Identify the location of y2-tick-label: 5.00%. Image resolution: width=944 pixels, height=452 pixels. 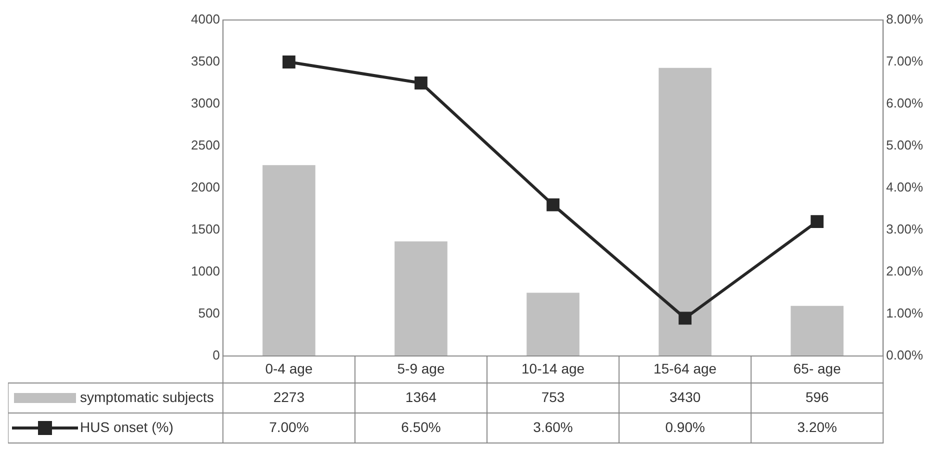
(905, 145).